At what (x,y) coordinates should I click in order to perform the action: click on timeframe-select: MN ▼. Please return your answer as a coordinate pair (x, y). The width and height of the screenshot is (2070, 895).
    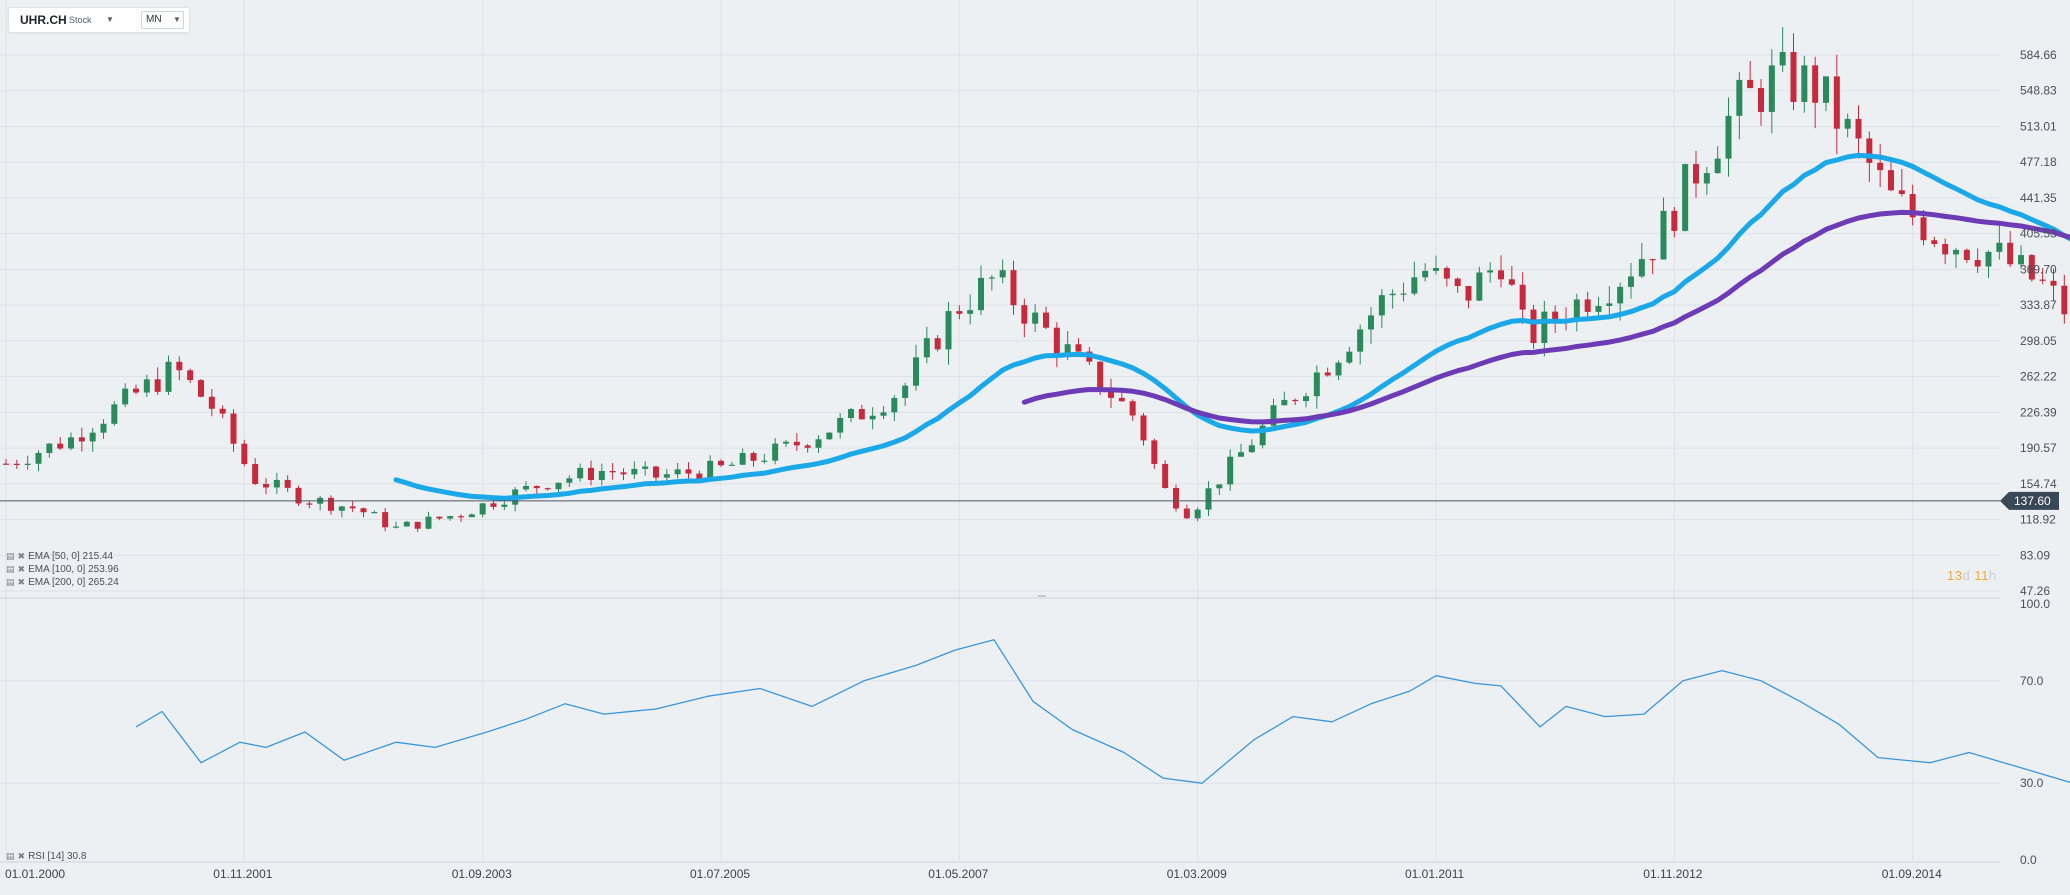
    Looking at the image, I should click on (162, 20).